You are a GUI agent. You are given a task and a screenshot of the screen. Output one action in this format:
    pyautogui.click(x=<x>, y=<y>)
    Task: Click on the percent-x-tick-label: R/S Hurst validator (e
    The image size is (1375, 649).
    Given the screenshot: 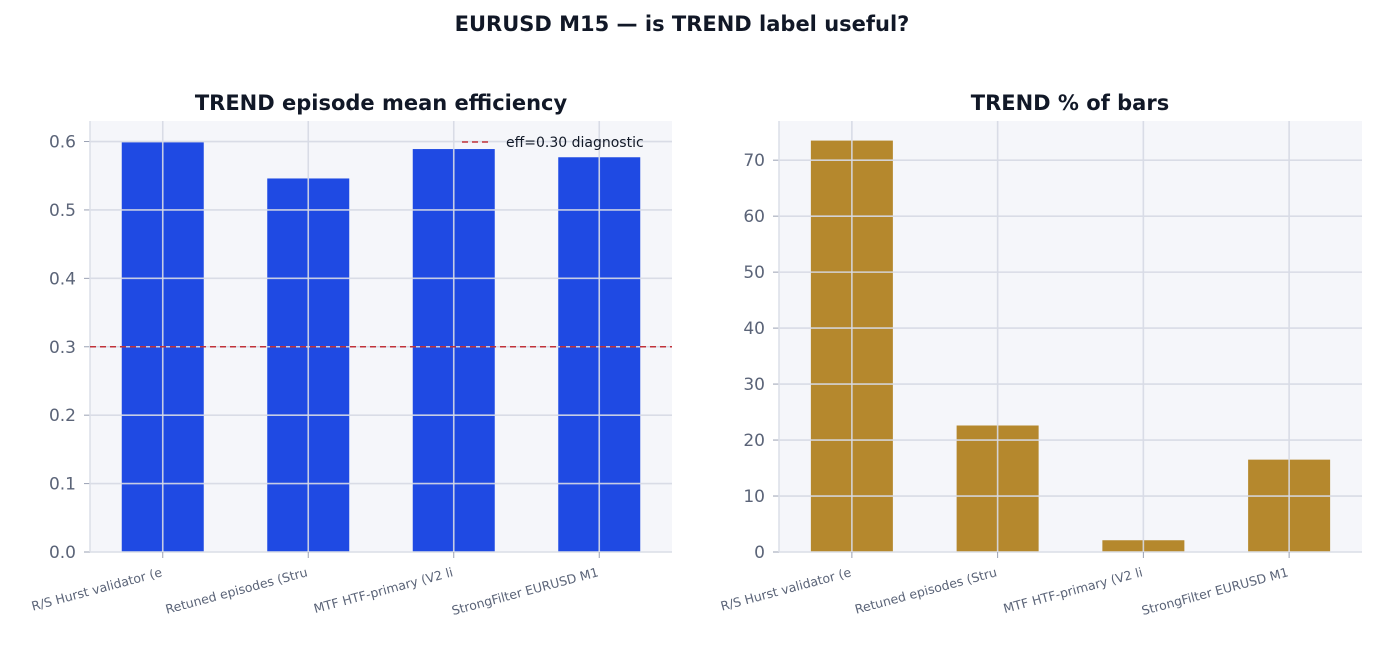 What is the action you would take?
    pyautogui.click(x=786, y=588)
    